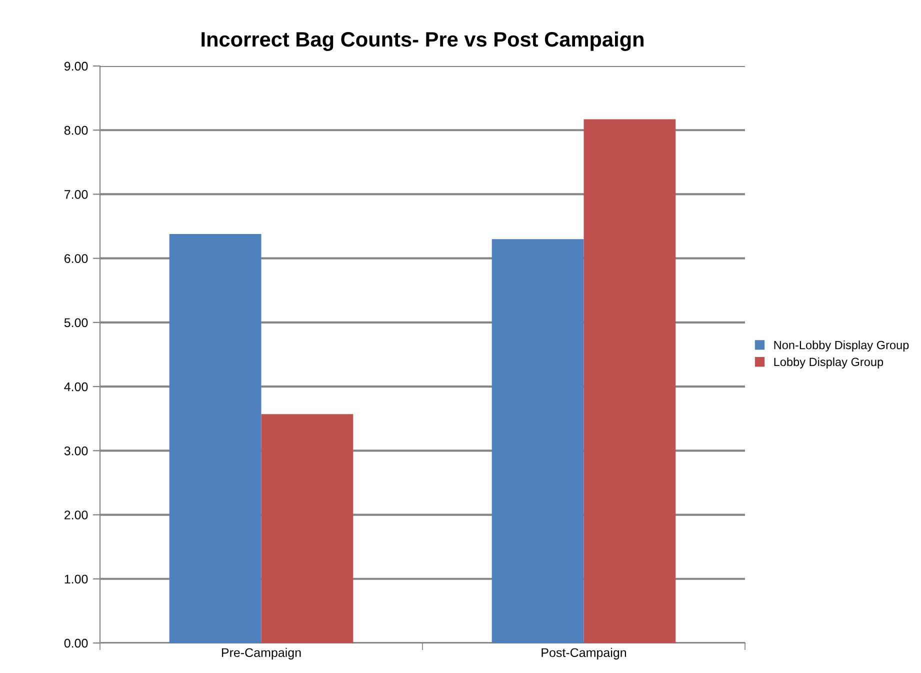 Image resolution: width=921 pixels, height=673 pixels. What do you see at coordinates (76, 66) in the screenshot?
I see `y-tick-label: 9.00` at bounding box center [76, 66].